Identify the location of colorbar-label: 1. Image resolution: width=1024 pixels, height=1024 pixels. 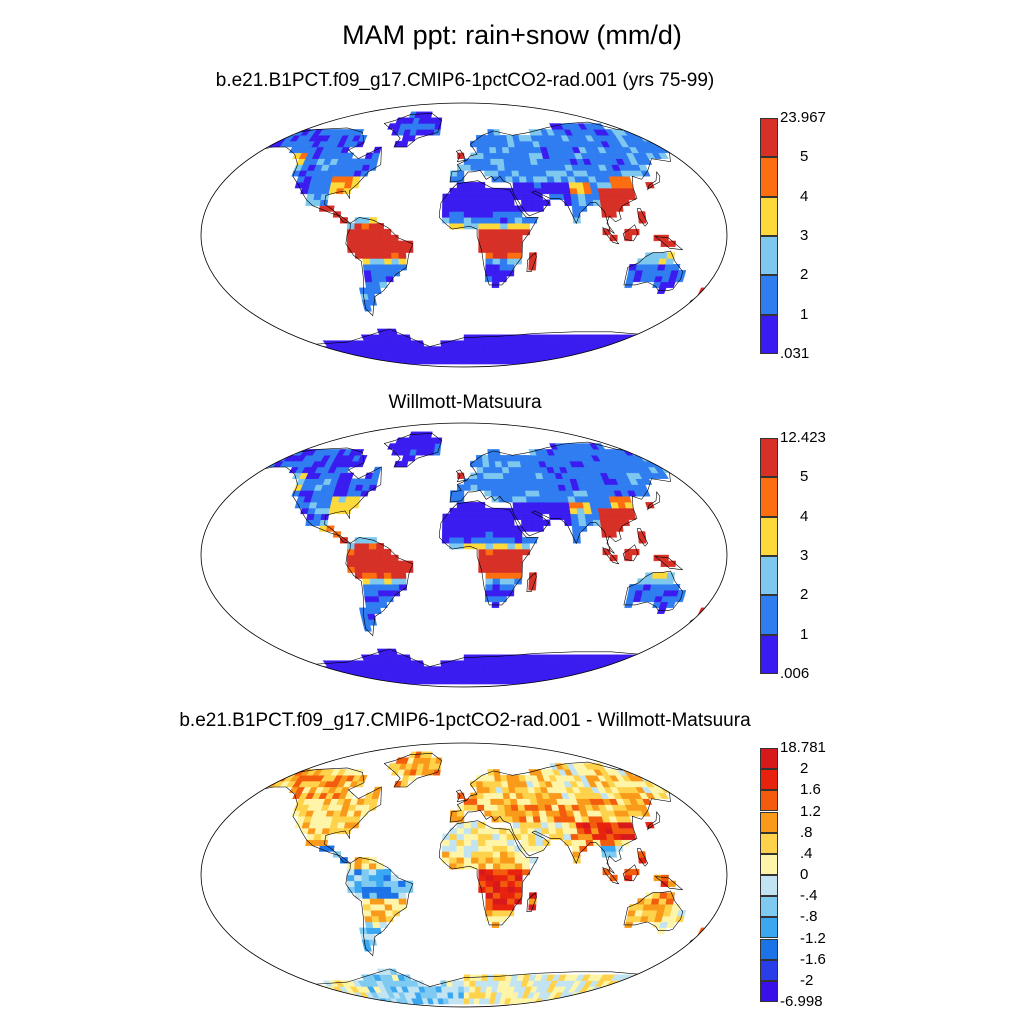
(804, 314).